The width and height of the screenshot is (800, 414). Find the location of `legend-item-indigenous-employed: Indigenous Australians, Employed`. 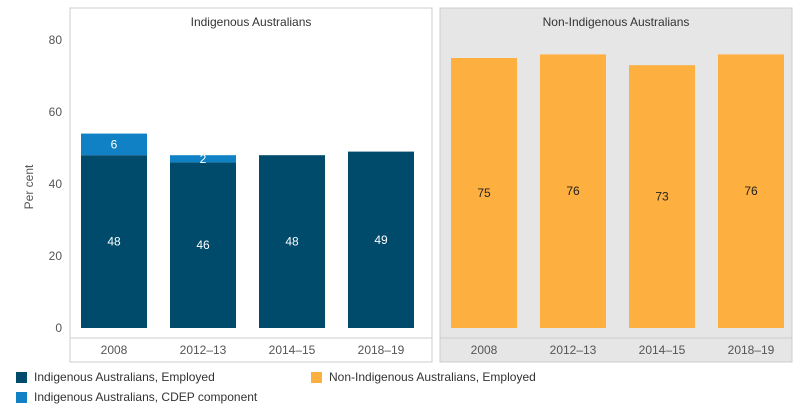

legend-item-indigenous-employed: Indigenous Australians, Employed is located at coordinates (115, 377).